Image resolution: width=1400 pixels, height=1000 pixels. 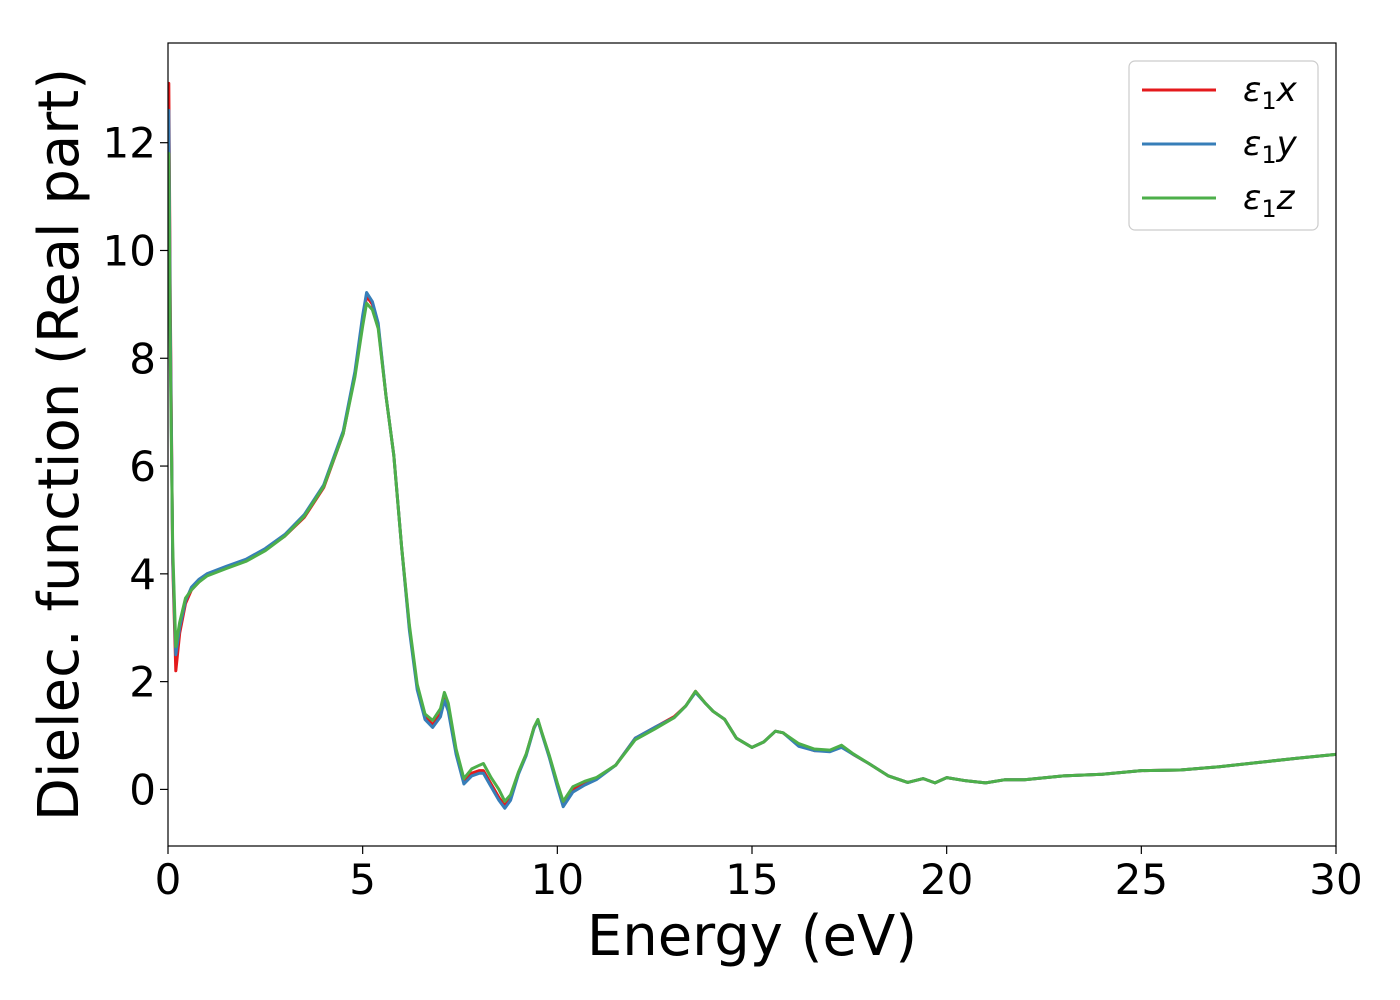 I want to click on y-axis-ticks: 0 2 4 6 8 10 12, so click(x=135, y=466).